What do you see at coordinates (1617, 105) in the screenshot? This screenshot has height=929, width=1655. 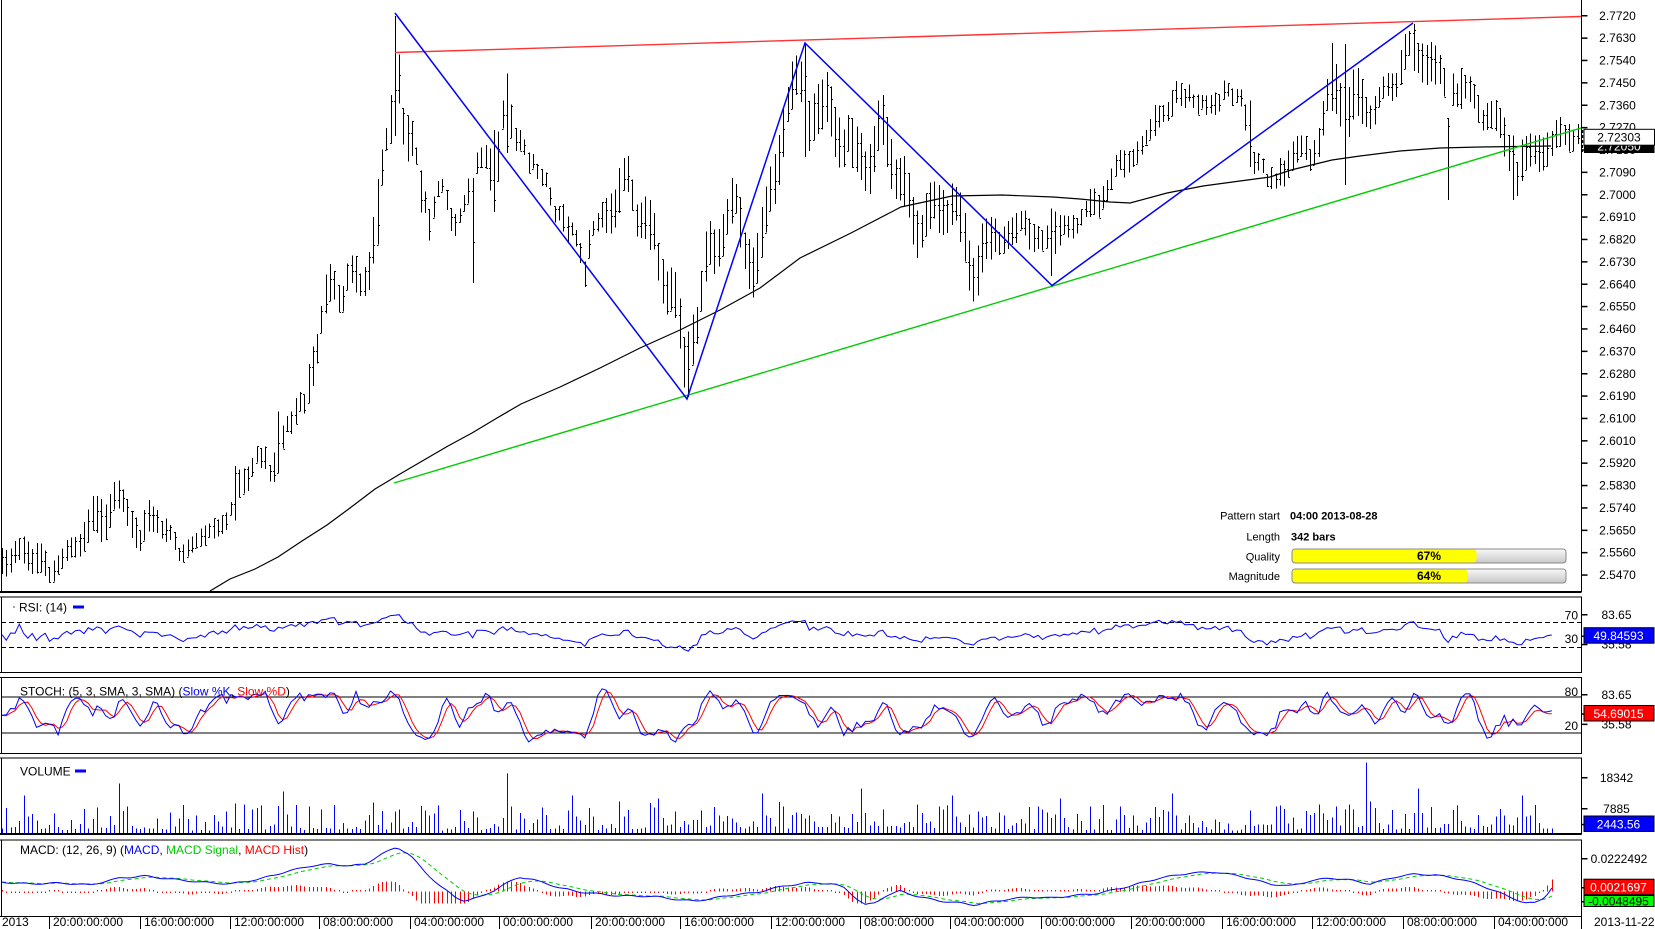 I see `svg-text: 2.7360` at bounding box center [1617, 105].